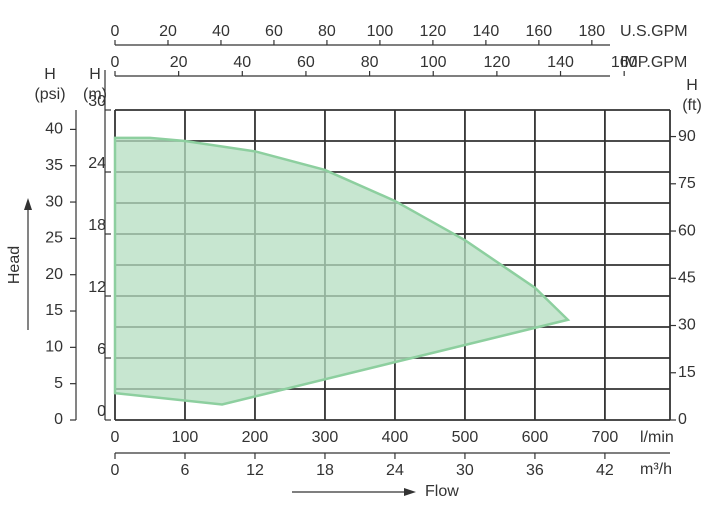  I want to click on x-axis-title: Flow, so click(442, 491).